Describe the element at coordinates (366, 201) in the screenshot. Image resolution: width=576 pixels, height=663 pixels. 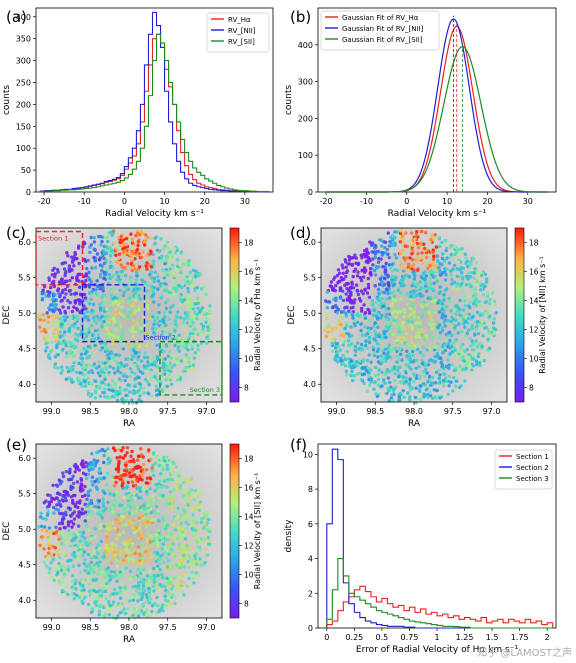
I see `x-tick-label: -10` at that location.